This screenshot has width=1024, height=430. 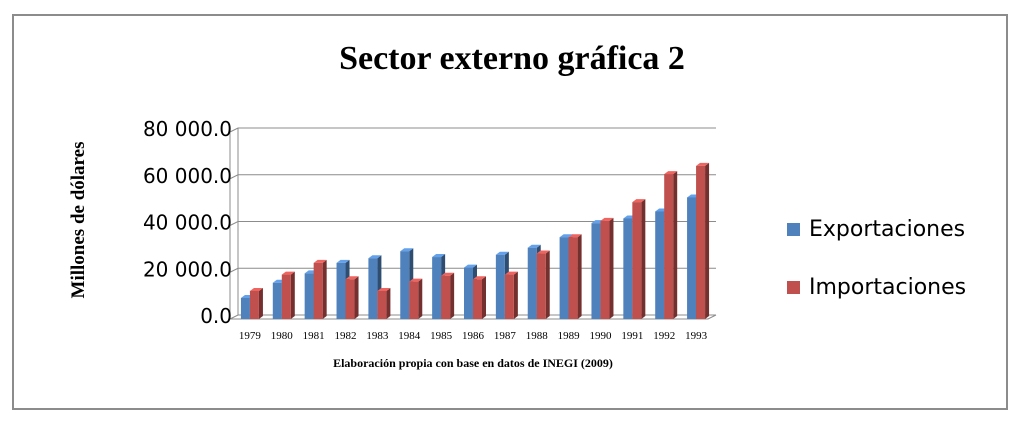 I want to click on legend-item-exportaciones: Exportaciones, so click(x=876, y=229).